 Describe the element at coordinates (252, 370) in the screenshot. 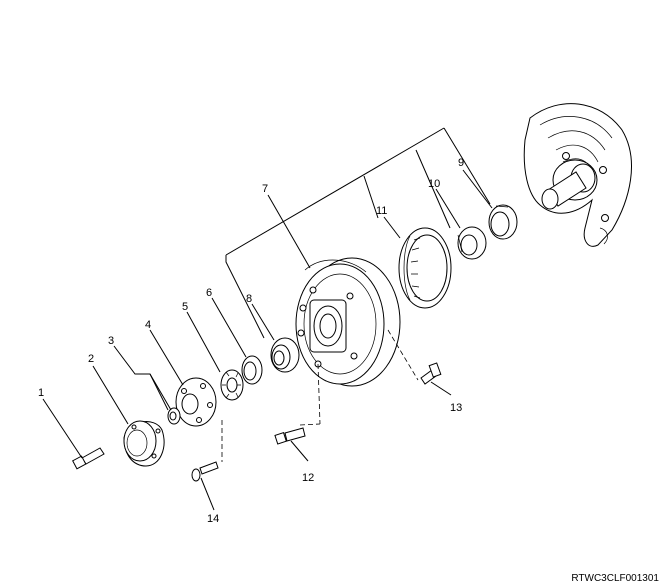

I see `washer` at that location.